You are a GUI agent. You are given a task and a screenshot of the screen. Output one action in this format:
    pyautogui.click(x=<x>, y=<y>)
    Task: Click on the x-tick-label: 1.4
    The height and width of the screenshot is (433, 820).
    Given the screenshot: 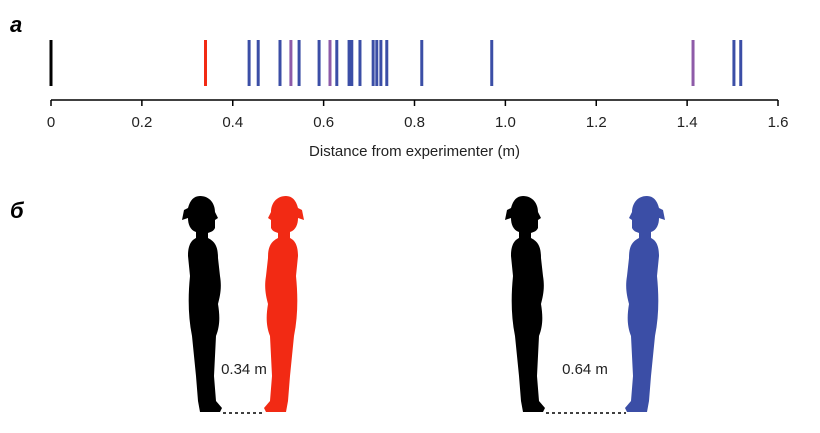 What is the action you would take?
    pyautogui.click(x=687, y=122)
    